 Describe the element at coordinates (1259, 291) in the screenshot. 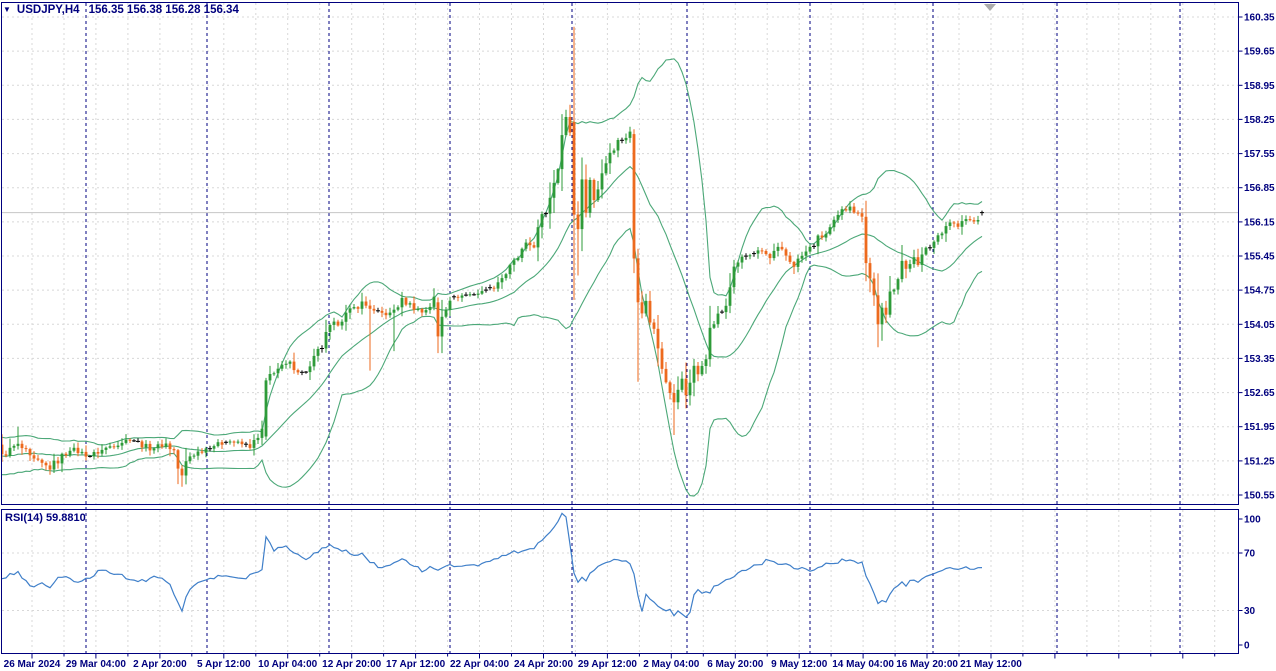

I see `svg-text: 154.75` at that location.